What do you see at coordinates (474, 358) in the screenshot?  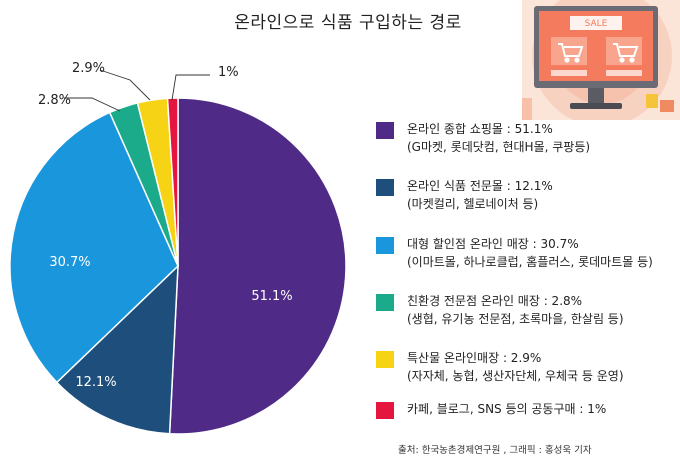 I see `legend-label: 특산물 온라인매장 : 2.9%` at bounding box center [474, 358].